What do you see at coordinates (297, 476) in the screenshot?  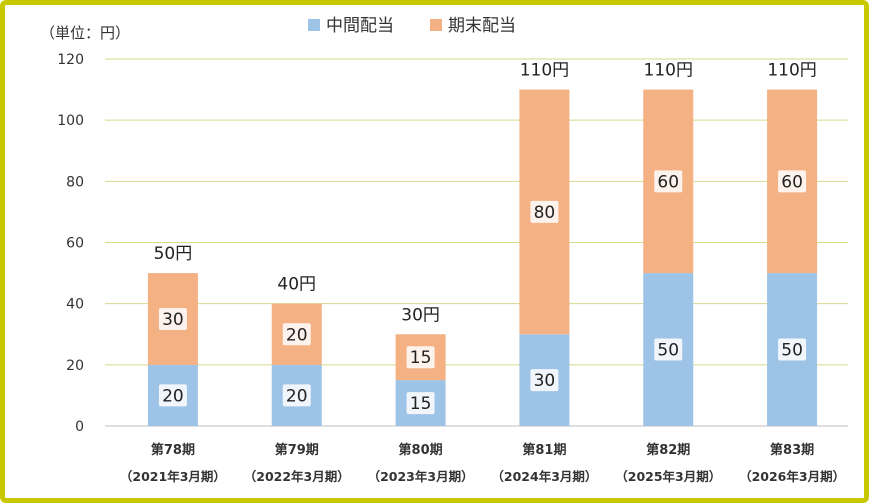 I see `x-tick-sublabel: （2022年3月期）` at bounding box center [297, 476].